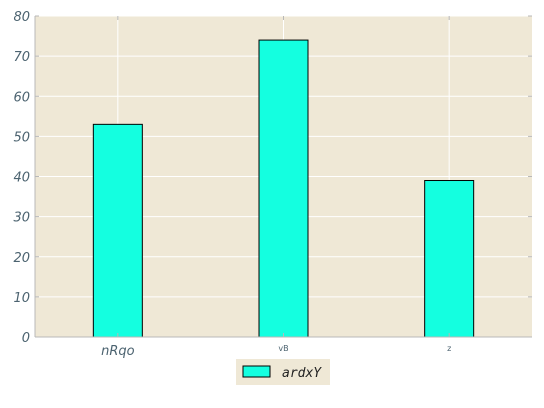 Image resolution: width=544 pixels, height=408 pixels. What do you see at coordinates (21, 97) in the screenshot?
I see `y-tick-label: 60` at bounding box center [21, 97].